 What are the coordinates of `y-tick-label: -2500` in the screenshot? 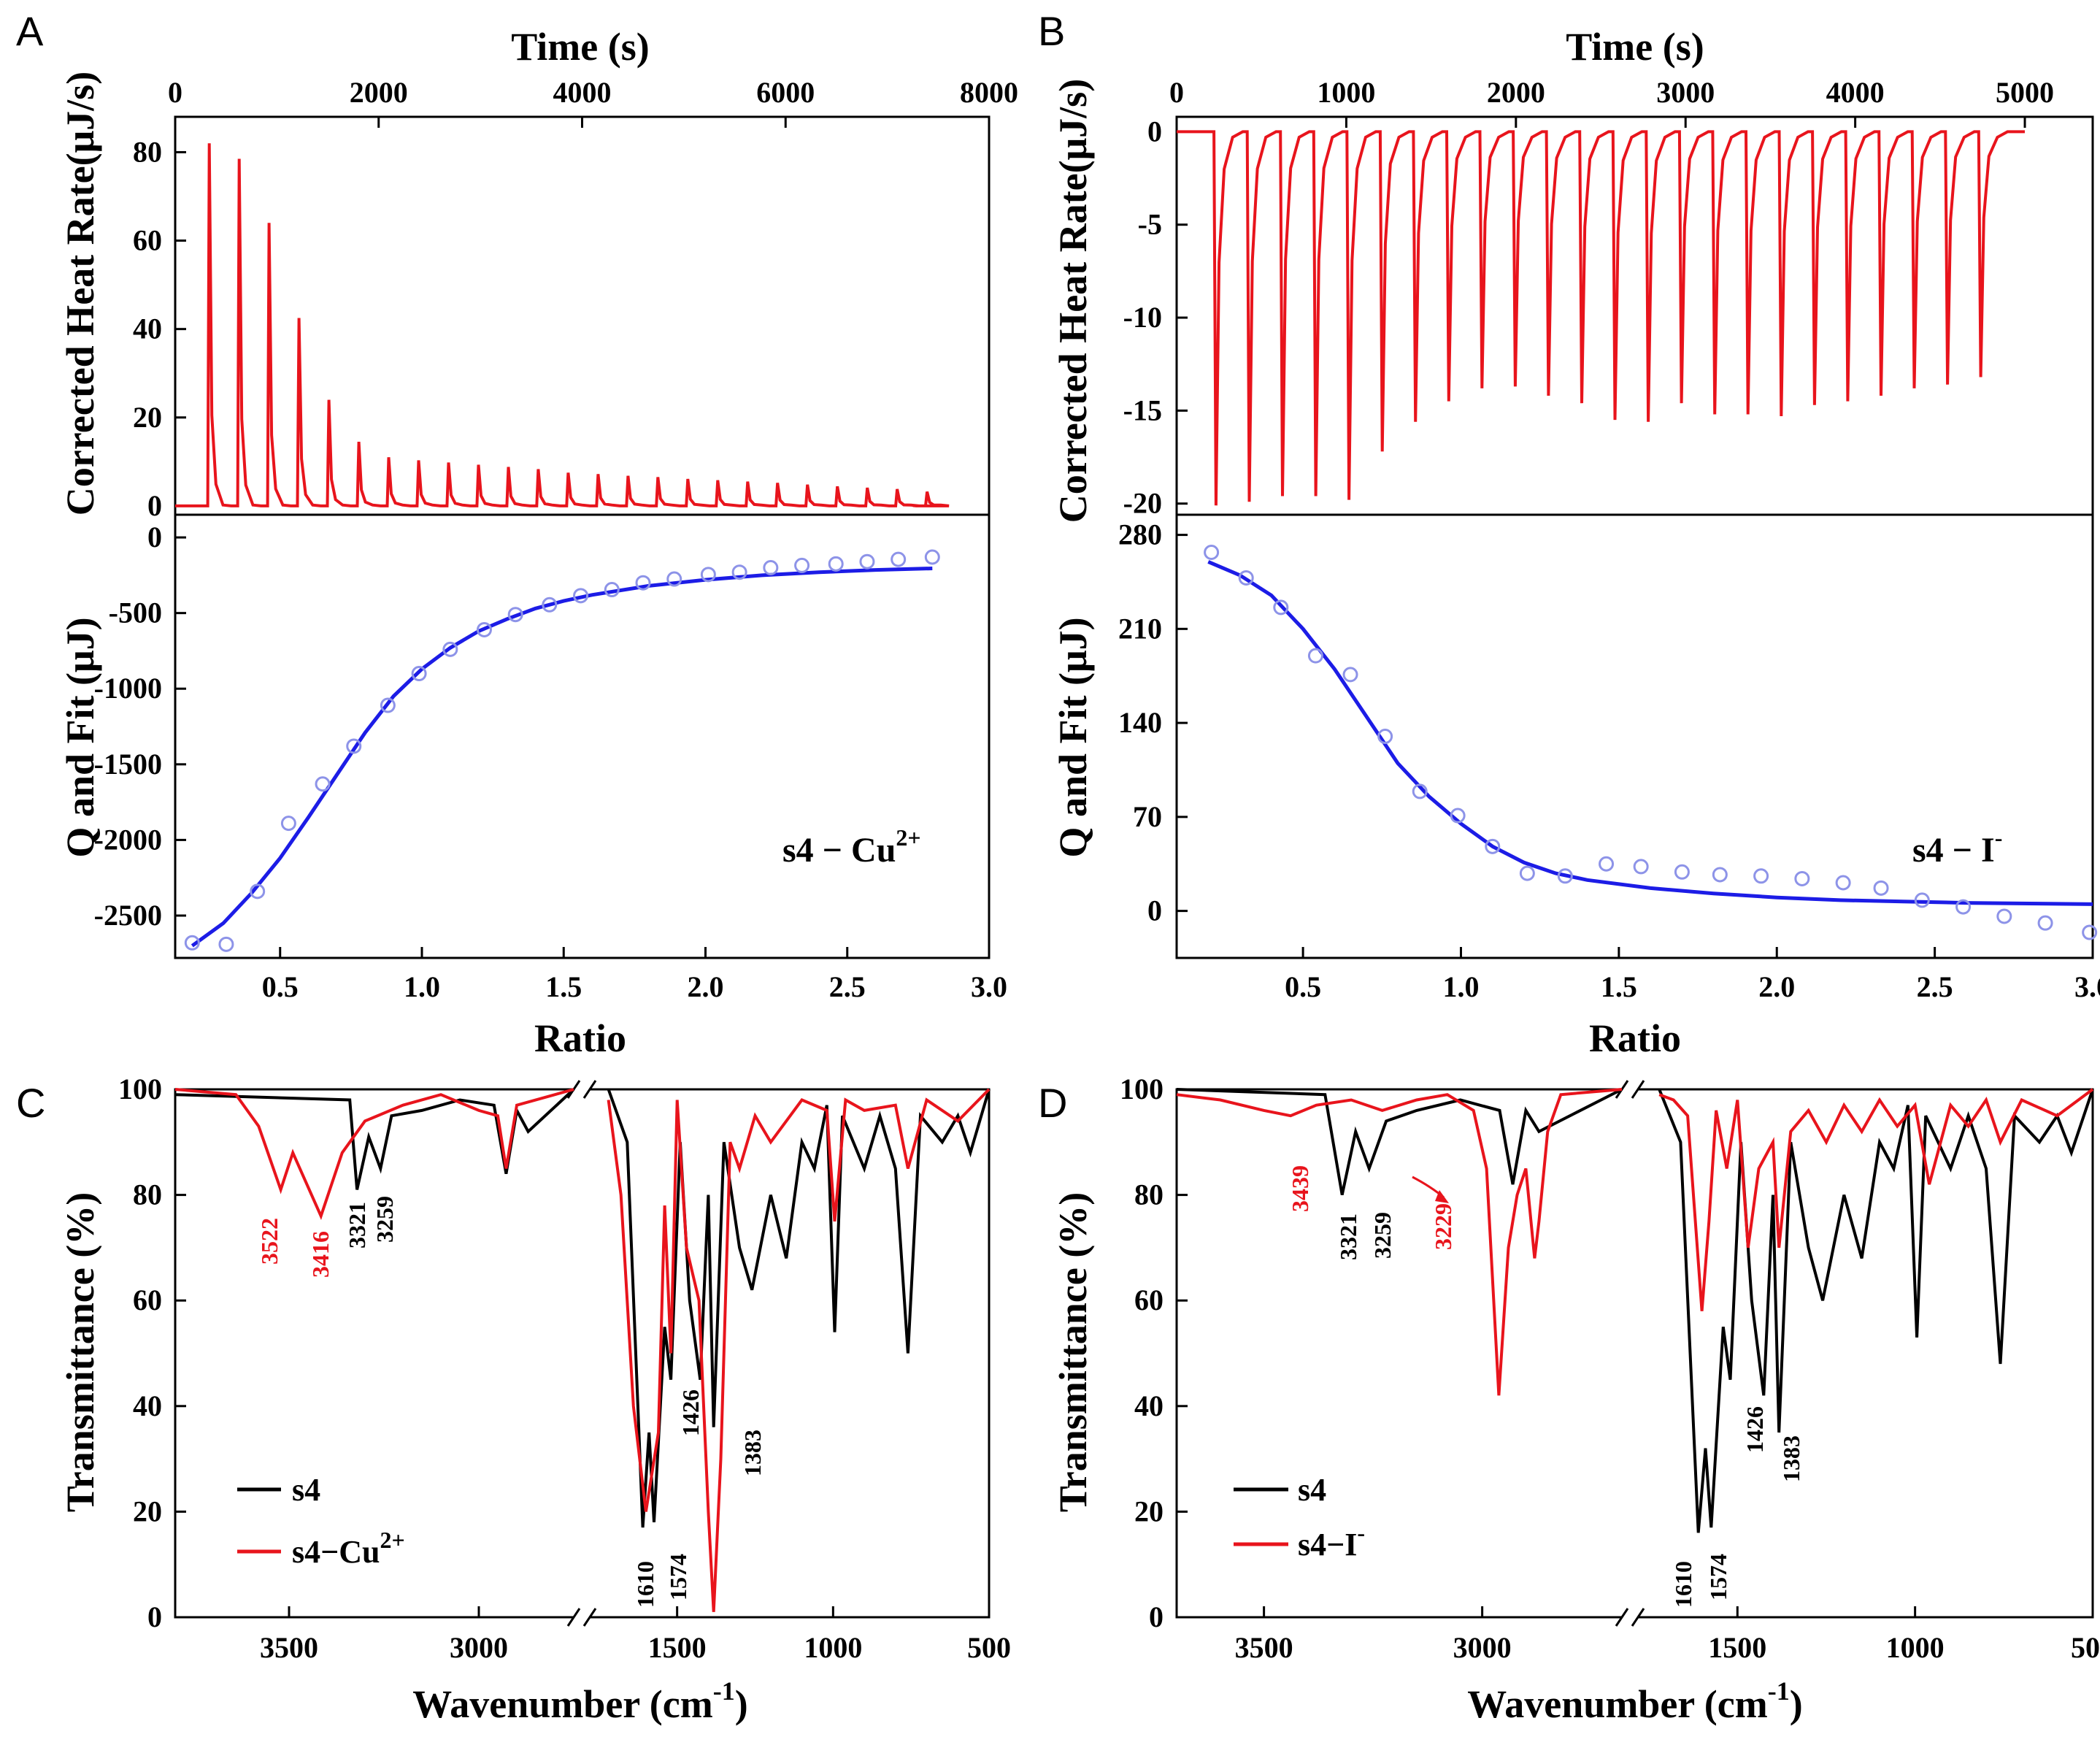 It's located at (128, 915).